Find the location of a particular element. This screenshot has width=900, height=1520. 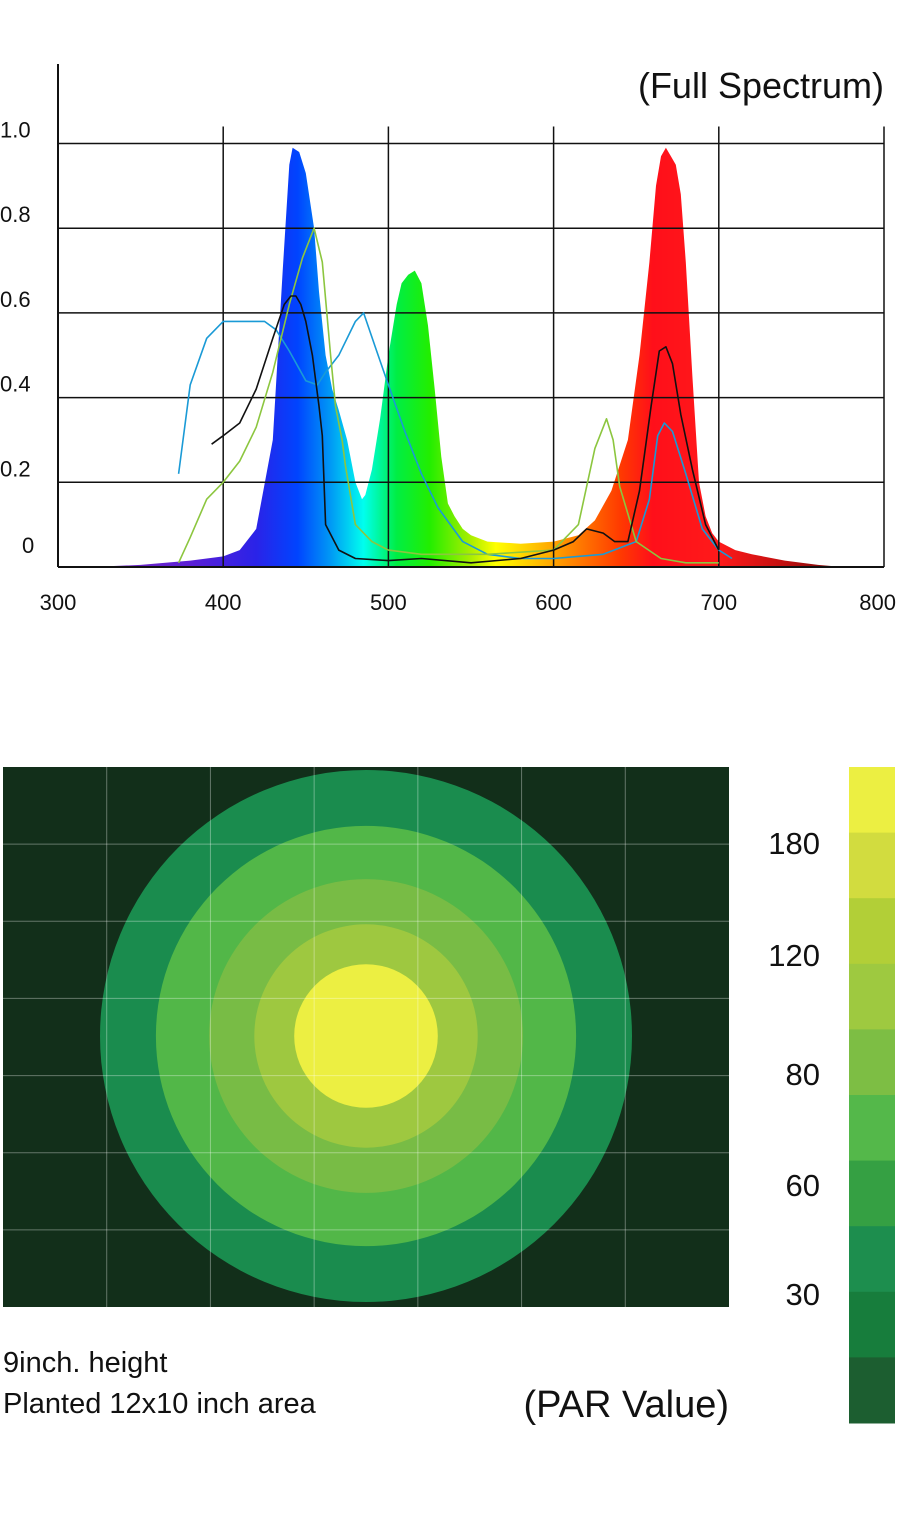

chart-title: (Full Spectrum) is located at coordinates (761, 85).